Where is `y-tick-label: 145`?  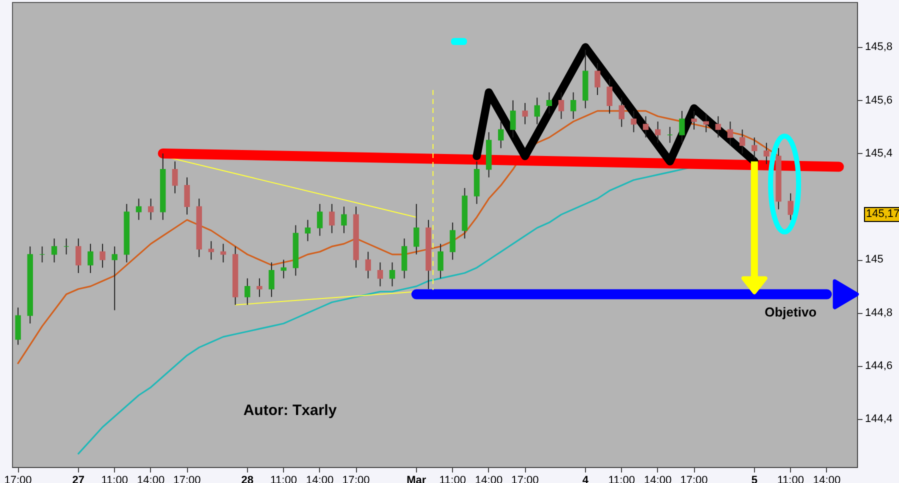 y-tick-label: 145 is located at coordinates (874, 260).